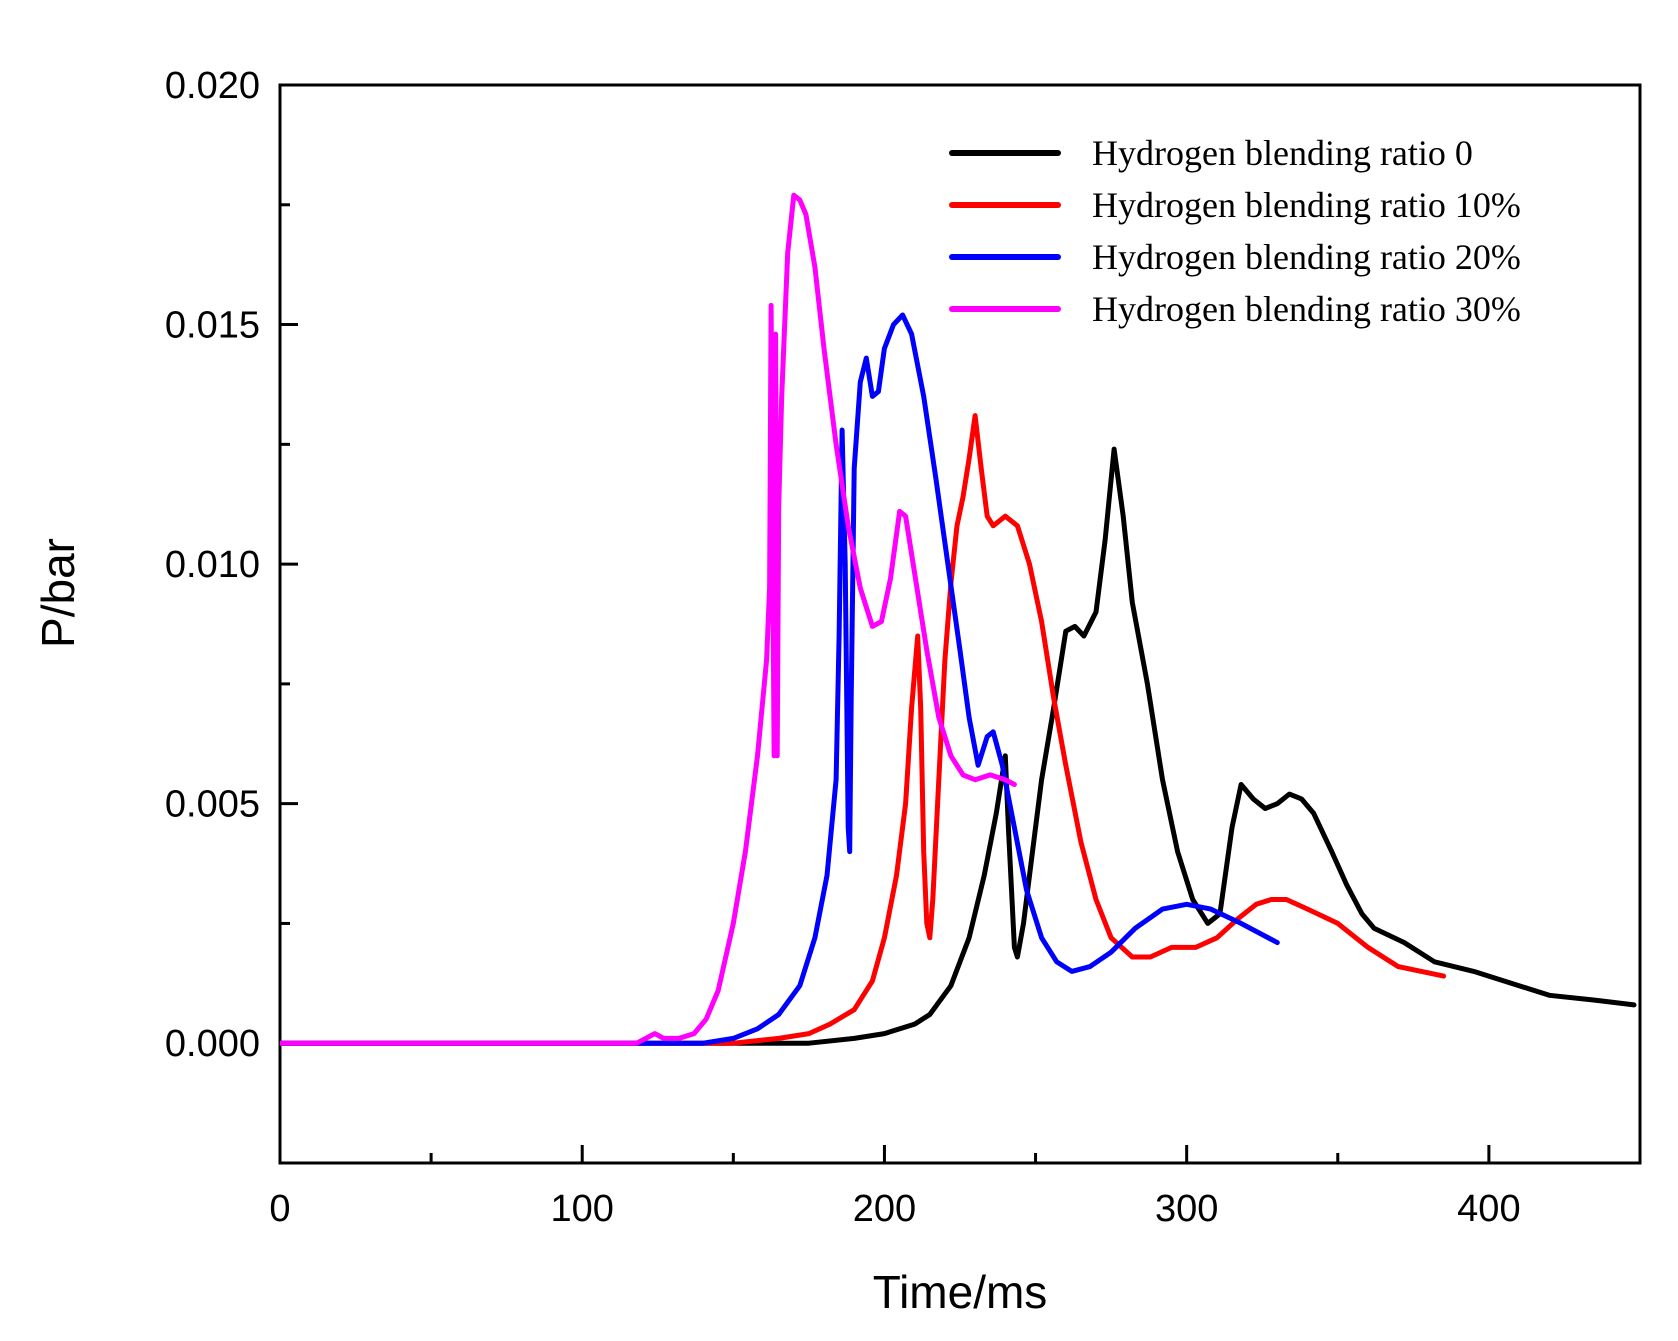  I want to click on x-tick-label: 200, so click(884, 1209).